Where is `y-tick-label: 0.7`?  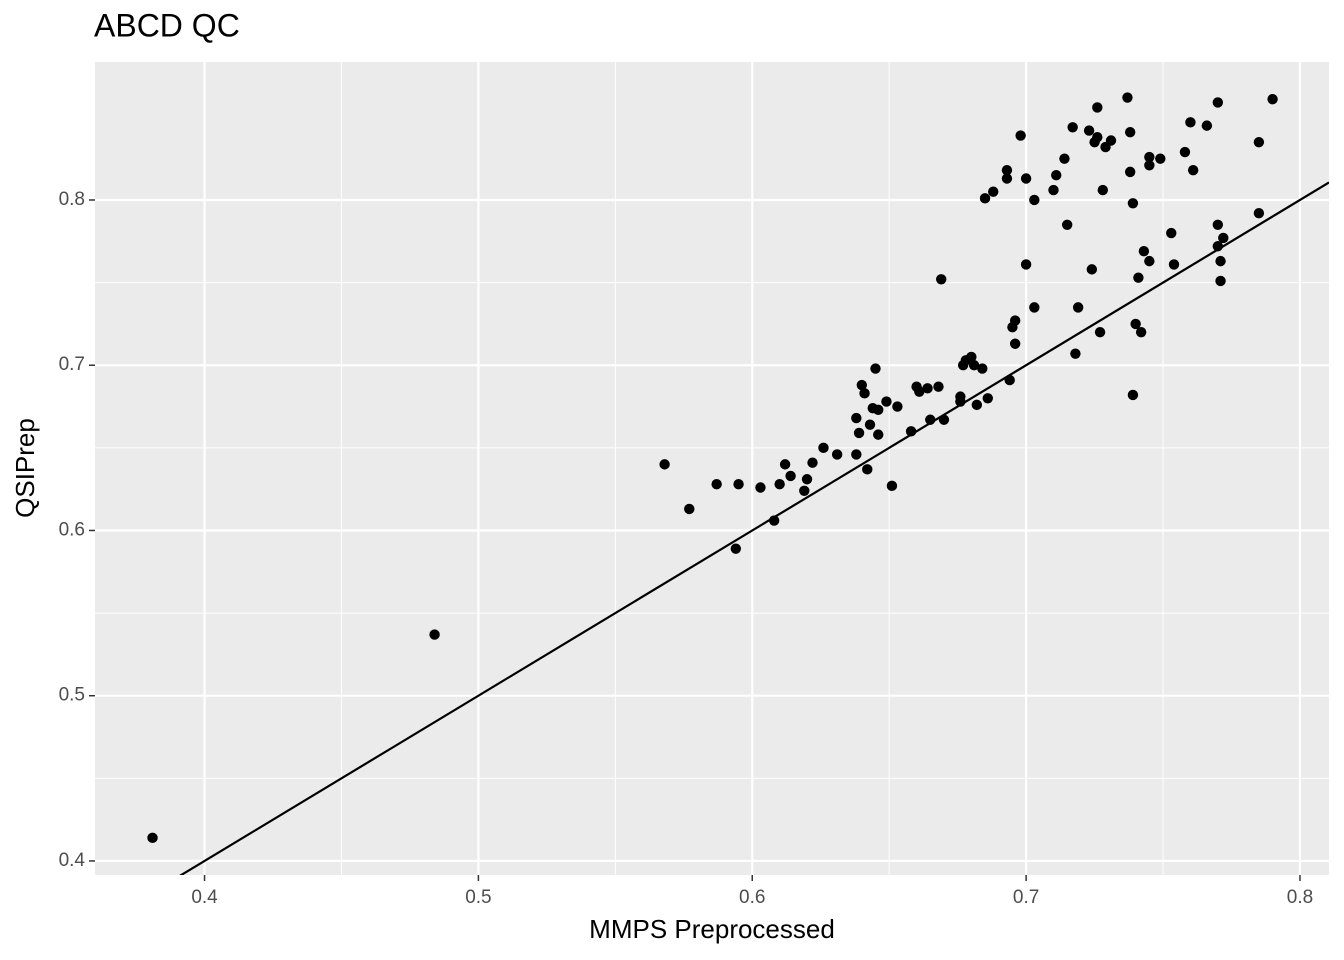 y-tick-label: 0.7 is located at coordinates (72, 364).